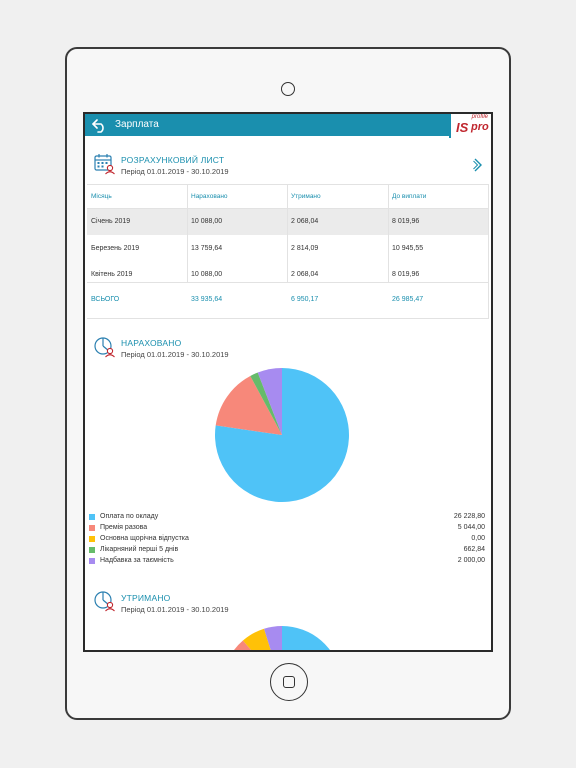 The height and width of the screenshot is (768, 576). I want to click on legend-value: 26 228,80, so click(469, 516).